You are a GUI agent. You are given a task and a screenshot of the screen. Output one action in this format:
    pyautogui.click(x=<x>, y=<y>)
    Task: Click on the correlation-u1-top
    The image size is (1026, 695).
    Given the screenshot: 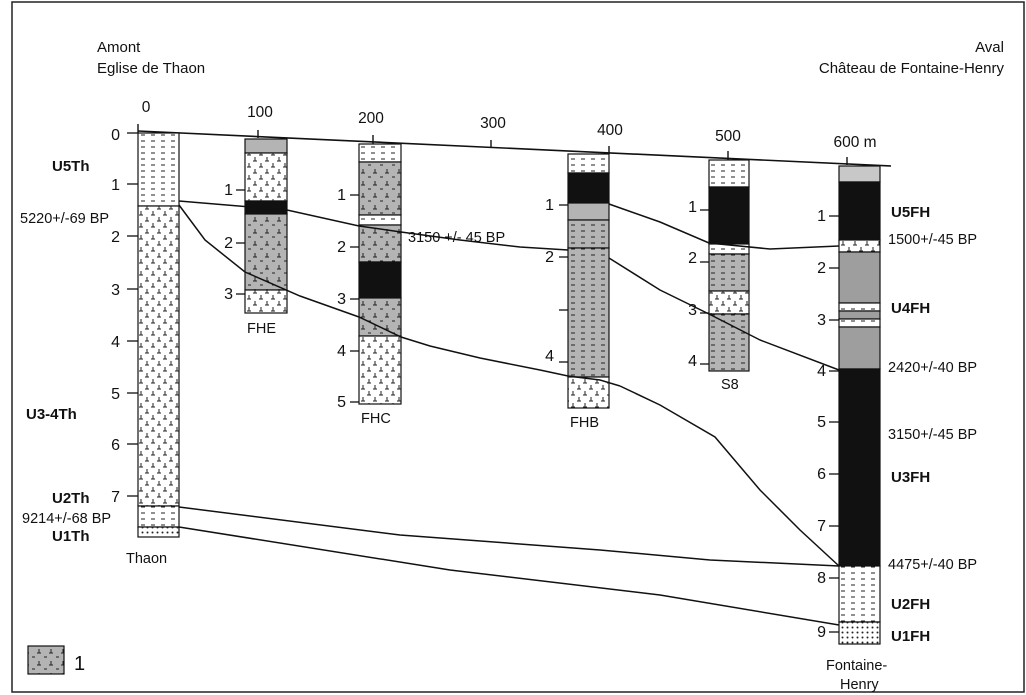 What is the action you would take?
    pyautogui.click(x=509, y=576)
    